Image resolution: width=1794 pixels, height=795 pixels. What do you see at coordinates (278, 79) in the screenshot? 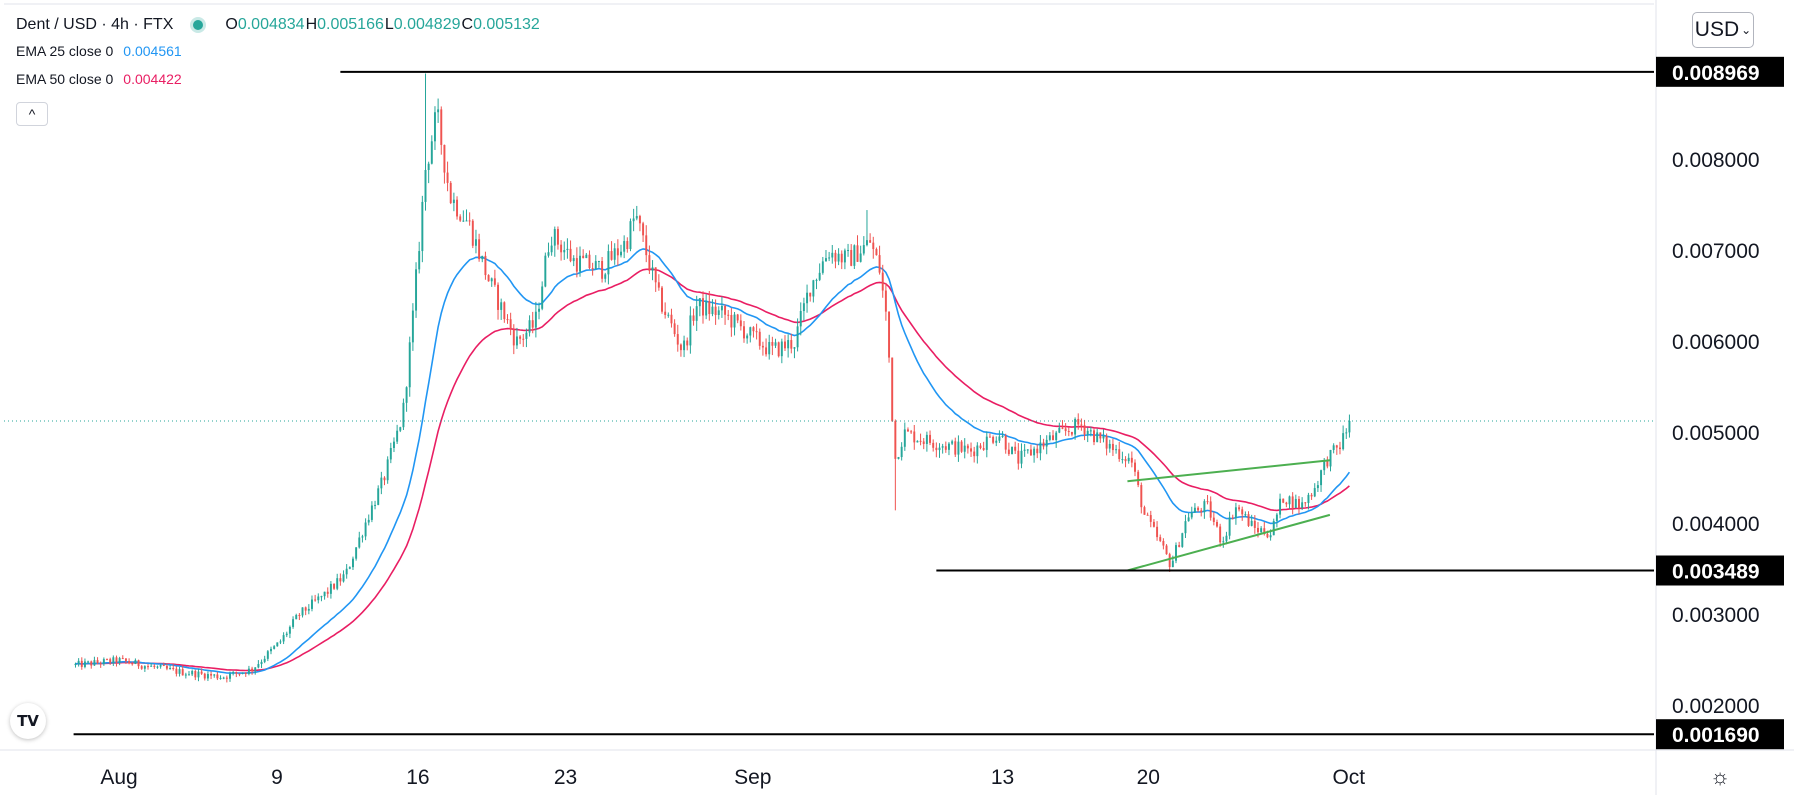
I see `legend-ema50-row: EMA 50 close 0 0.004422` at bounding box center [278, 79].